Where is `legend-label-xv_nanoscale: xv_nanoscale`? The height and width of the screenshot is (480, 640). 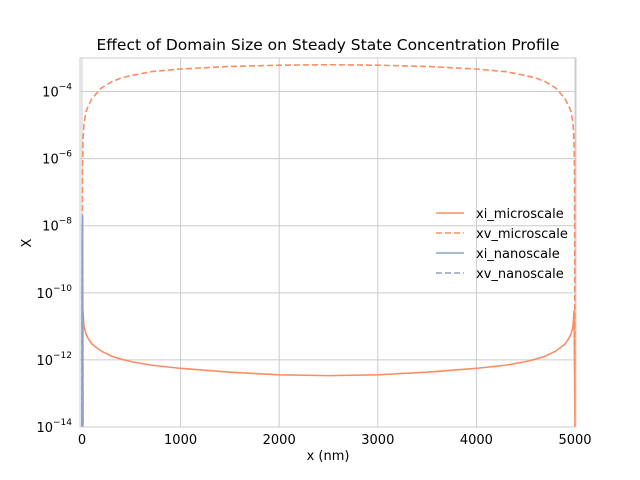
legend-label-xv_nanoscale: xv_nanoscale is located at coordinates (520, 274).